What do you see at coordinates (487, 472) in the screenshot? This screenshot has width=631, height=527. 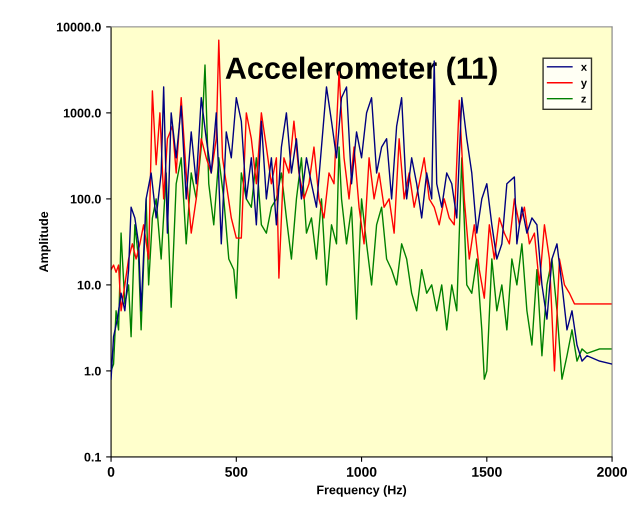 I see `x-tick-label: 1500` at bounding box center [487, 472].